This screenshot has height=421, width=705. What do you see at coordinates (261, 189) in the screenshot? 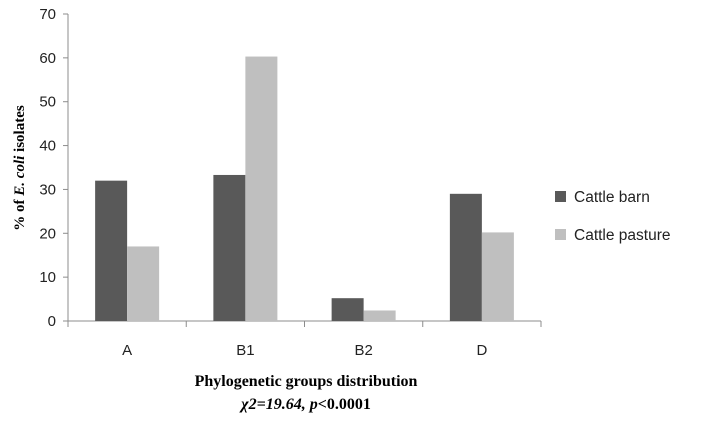
I see `bar-cattle-pasture-b1` at bounding box center [261, 189].